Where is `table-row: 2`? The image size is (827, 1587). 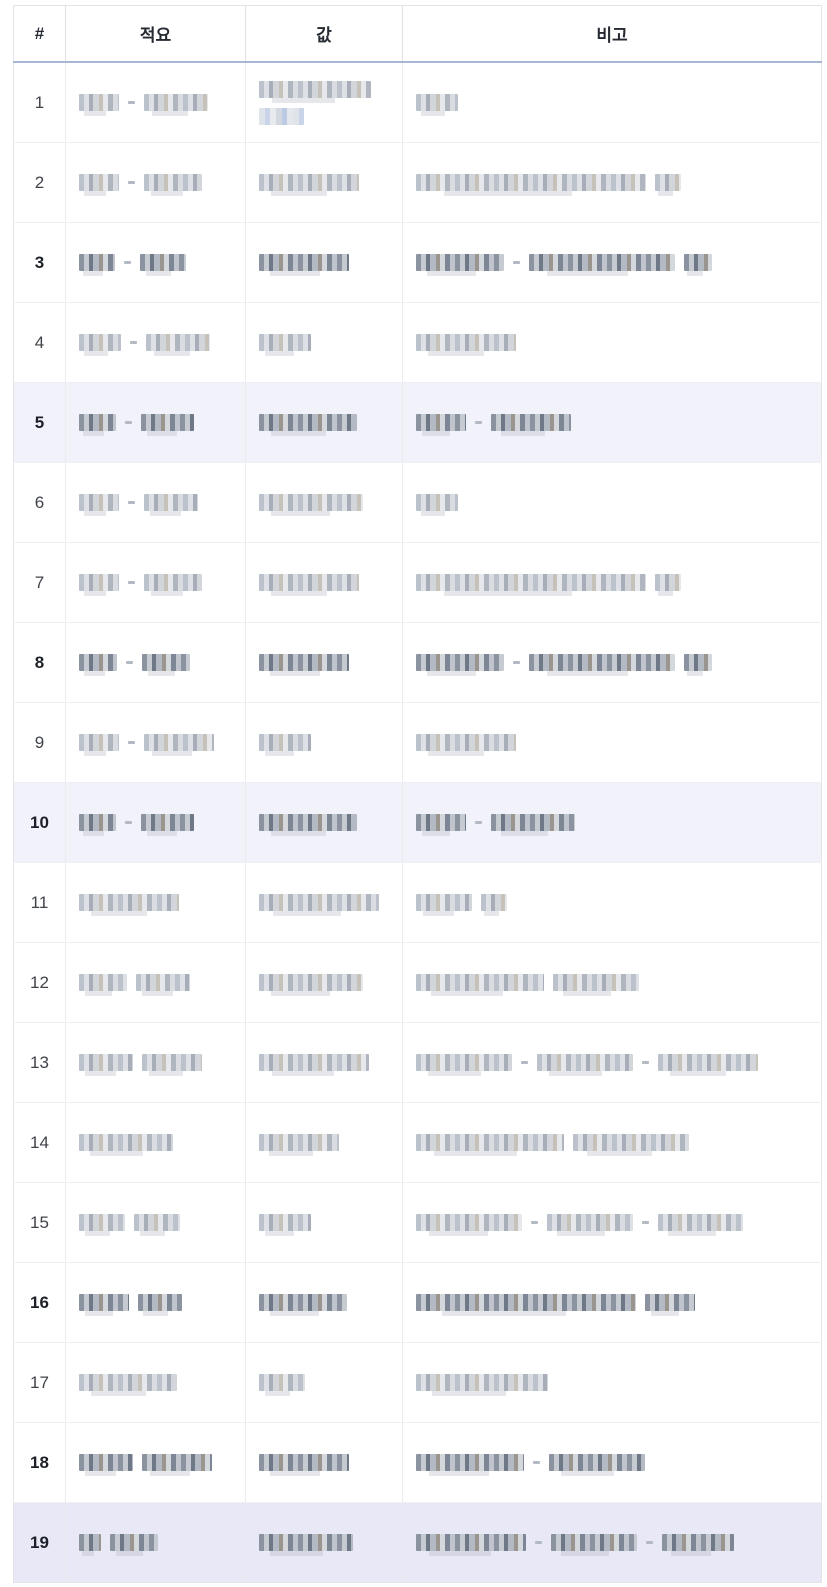 table-row: 2 is located at coordinates (417, 182).